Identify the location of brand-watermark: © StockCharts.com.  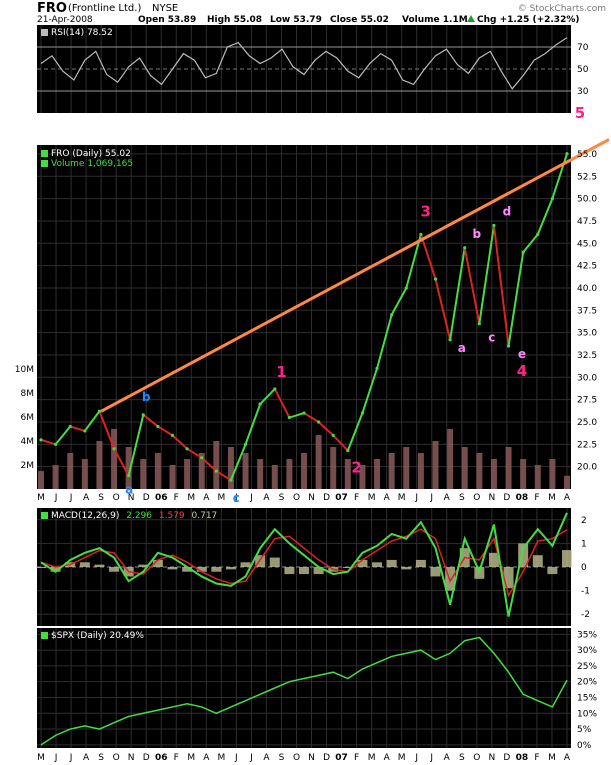
(562, 9).